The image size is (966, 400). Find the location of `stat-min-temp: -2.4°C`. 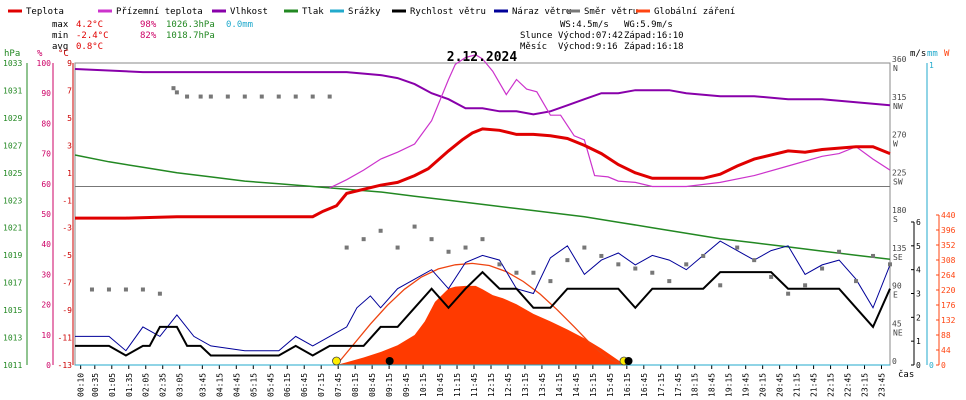

stat-min-temp: -2.4°C is located at coordinates (92, 36).